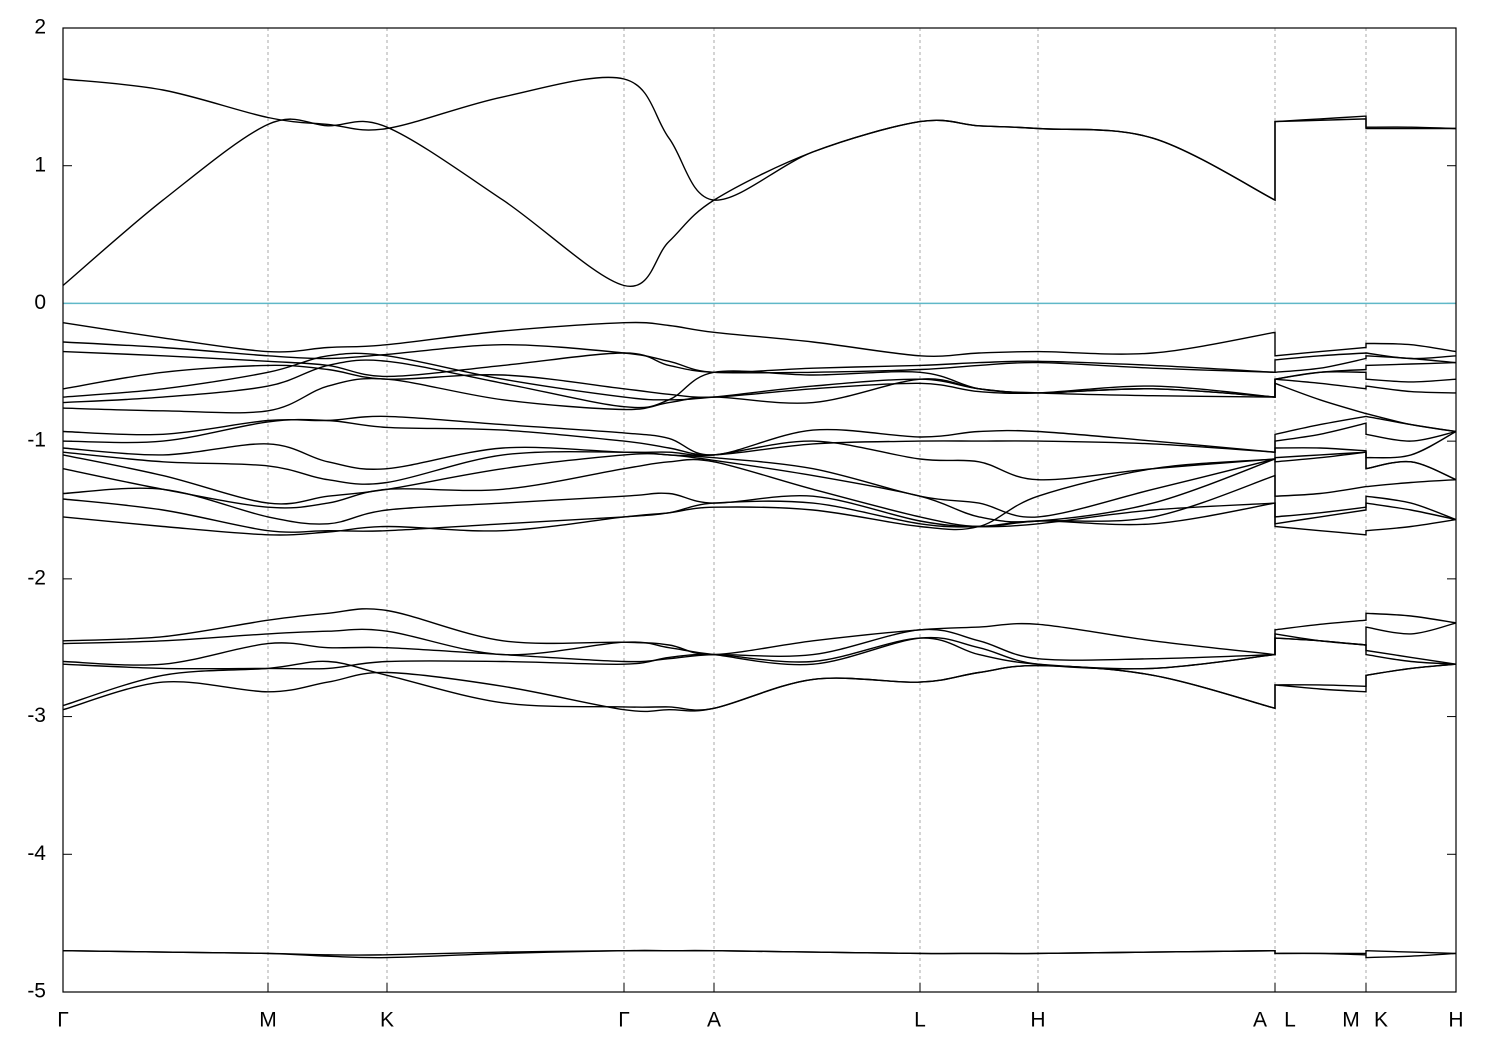 This screenshot has height=1050, width=1500. Describe the element at coordinates (40, 302) in the screenshot. I see `y-tick-label: 0` at that location.